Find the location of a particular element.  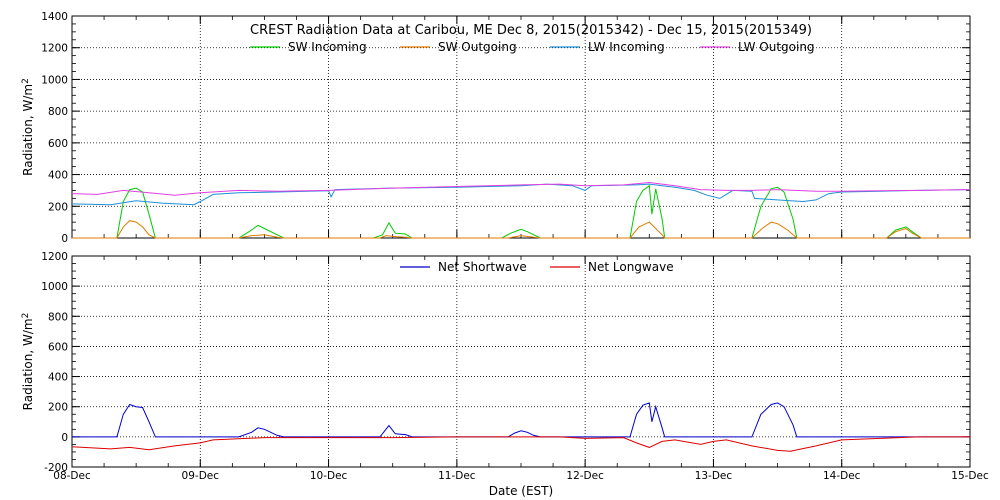

series-line-sw-incoming is located at coordinates (521, 211).